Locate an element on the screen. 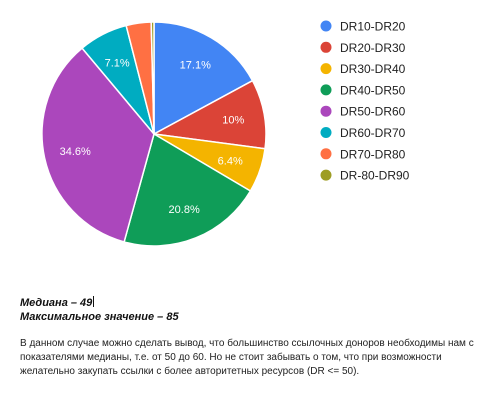 The height and width of the screenshot is (401, 495). legend-label-dr30-dr40: DR30-DR40 is located at coordinates (373, 69).